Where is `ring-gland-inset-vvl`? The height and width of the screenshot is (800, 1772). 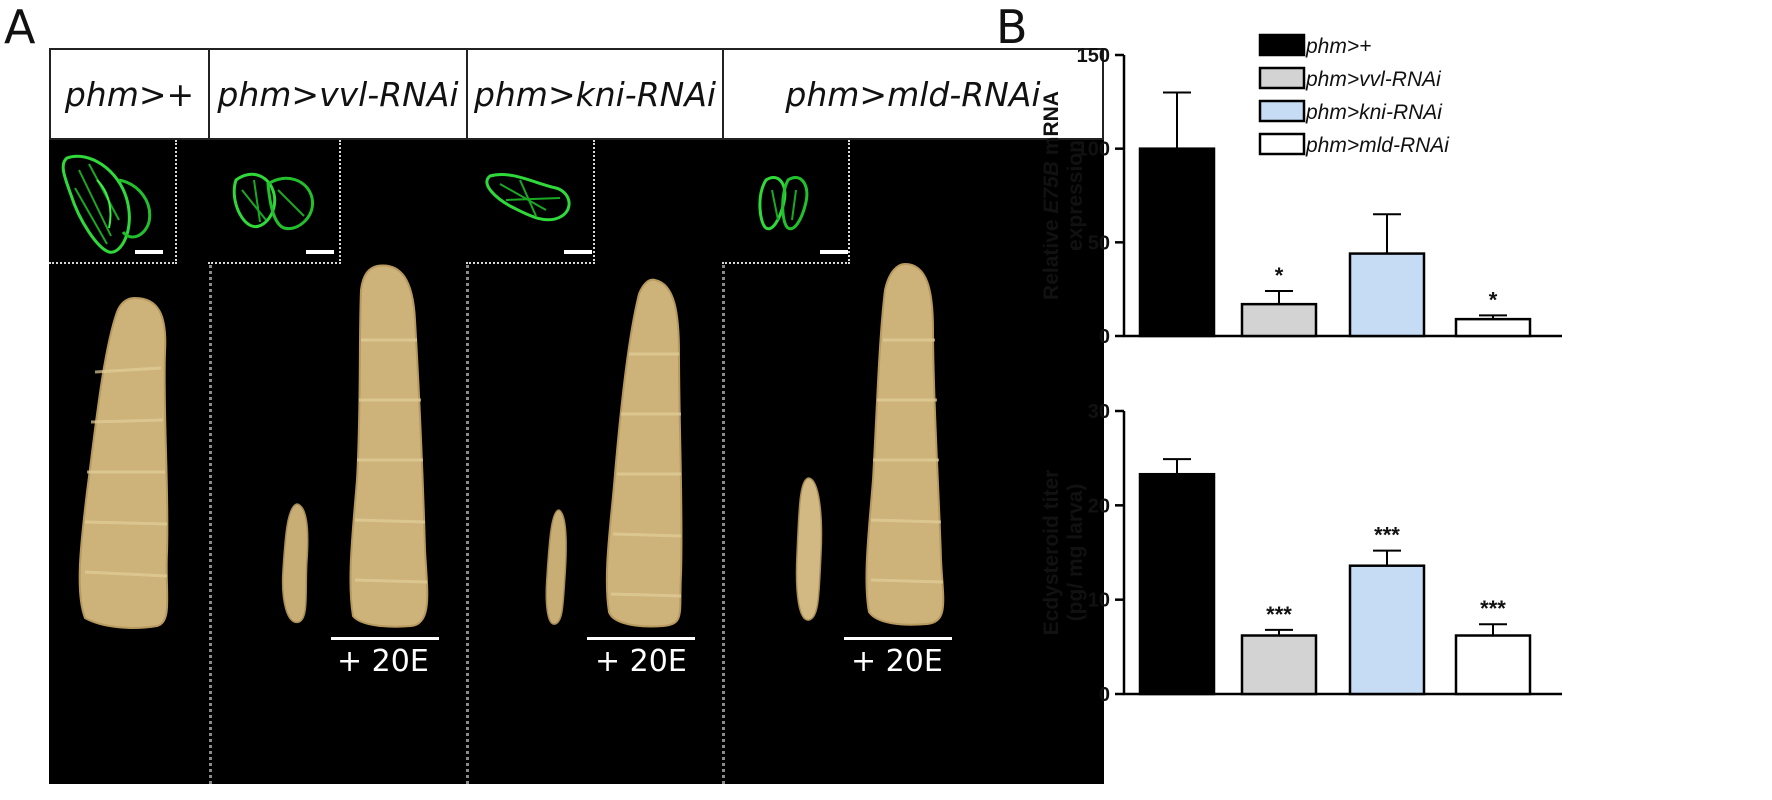 ring-gland-inset-vvl is located at coordinates (274, 202).